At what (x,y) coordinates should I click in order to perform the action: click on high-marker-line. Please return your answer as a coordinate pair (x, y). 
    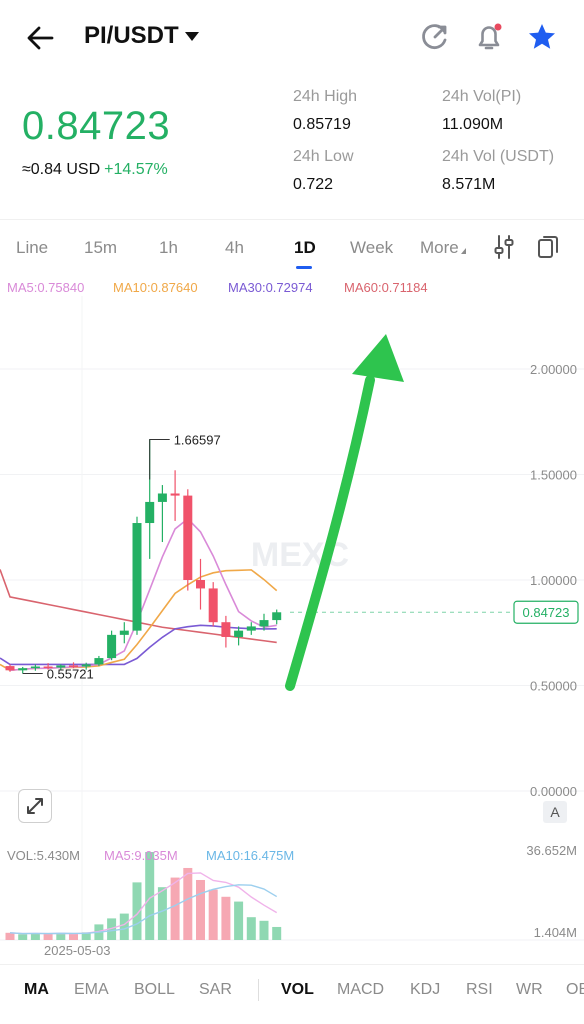
    Looking at the image, I should click on (159, 459).